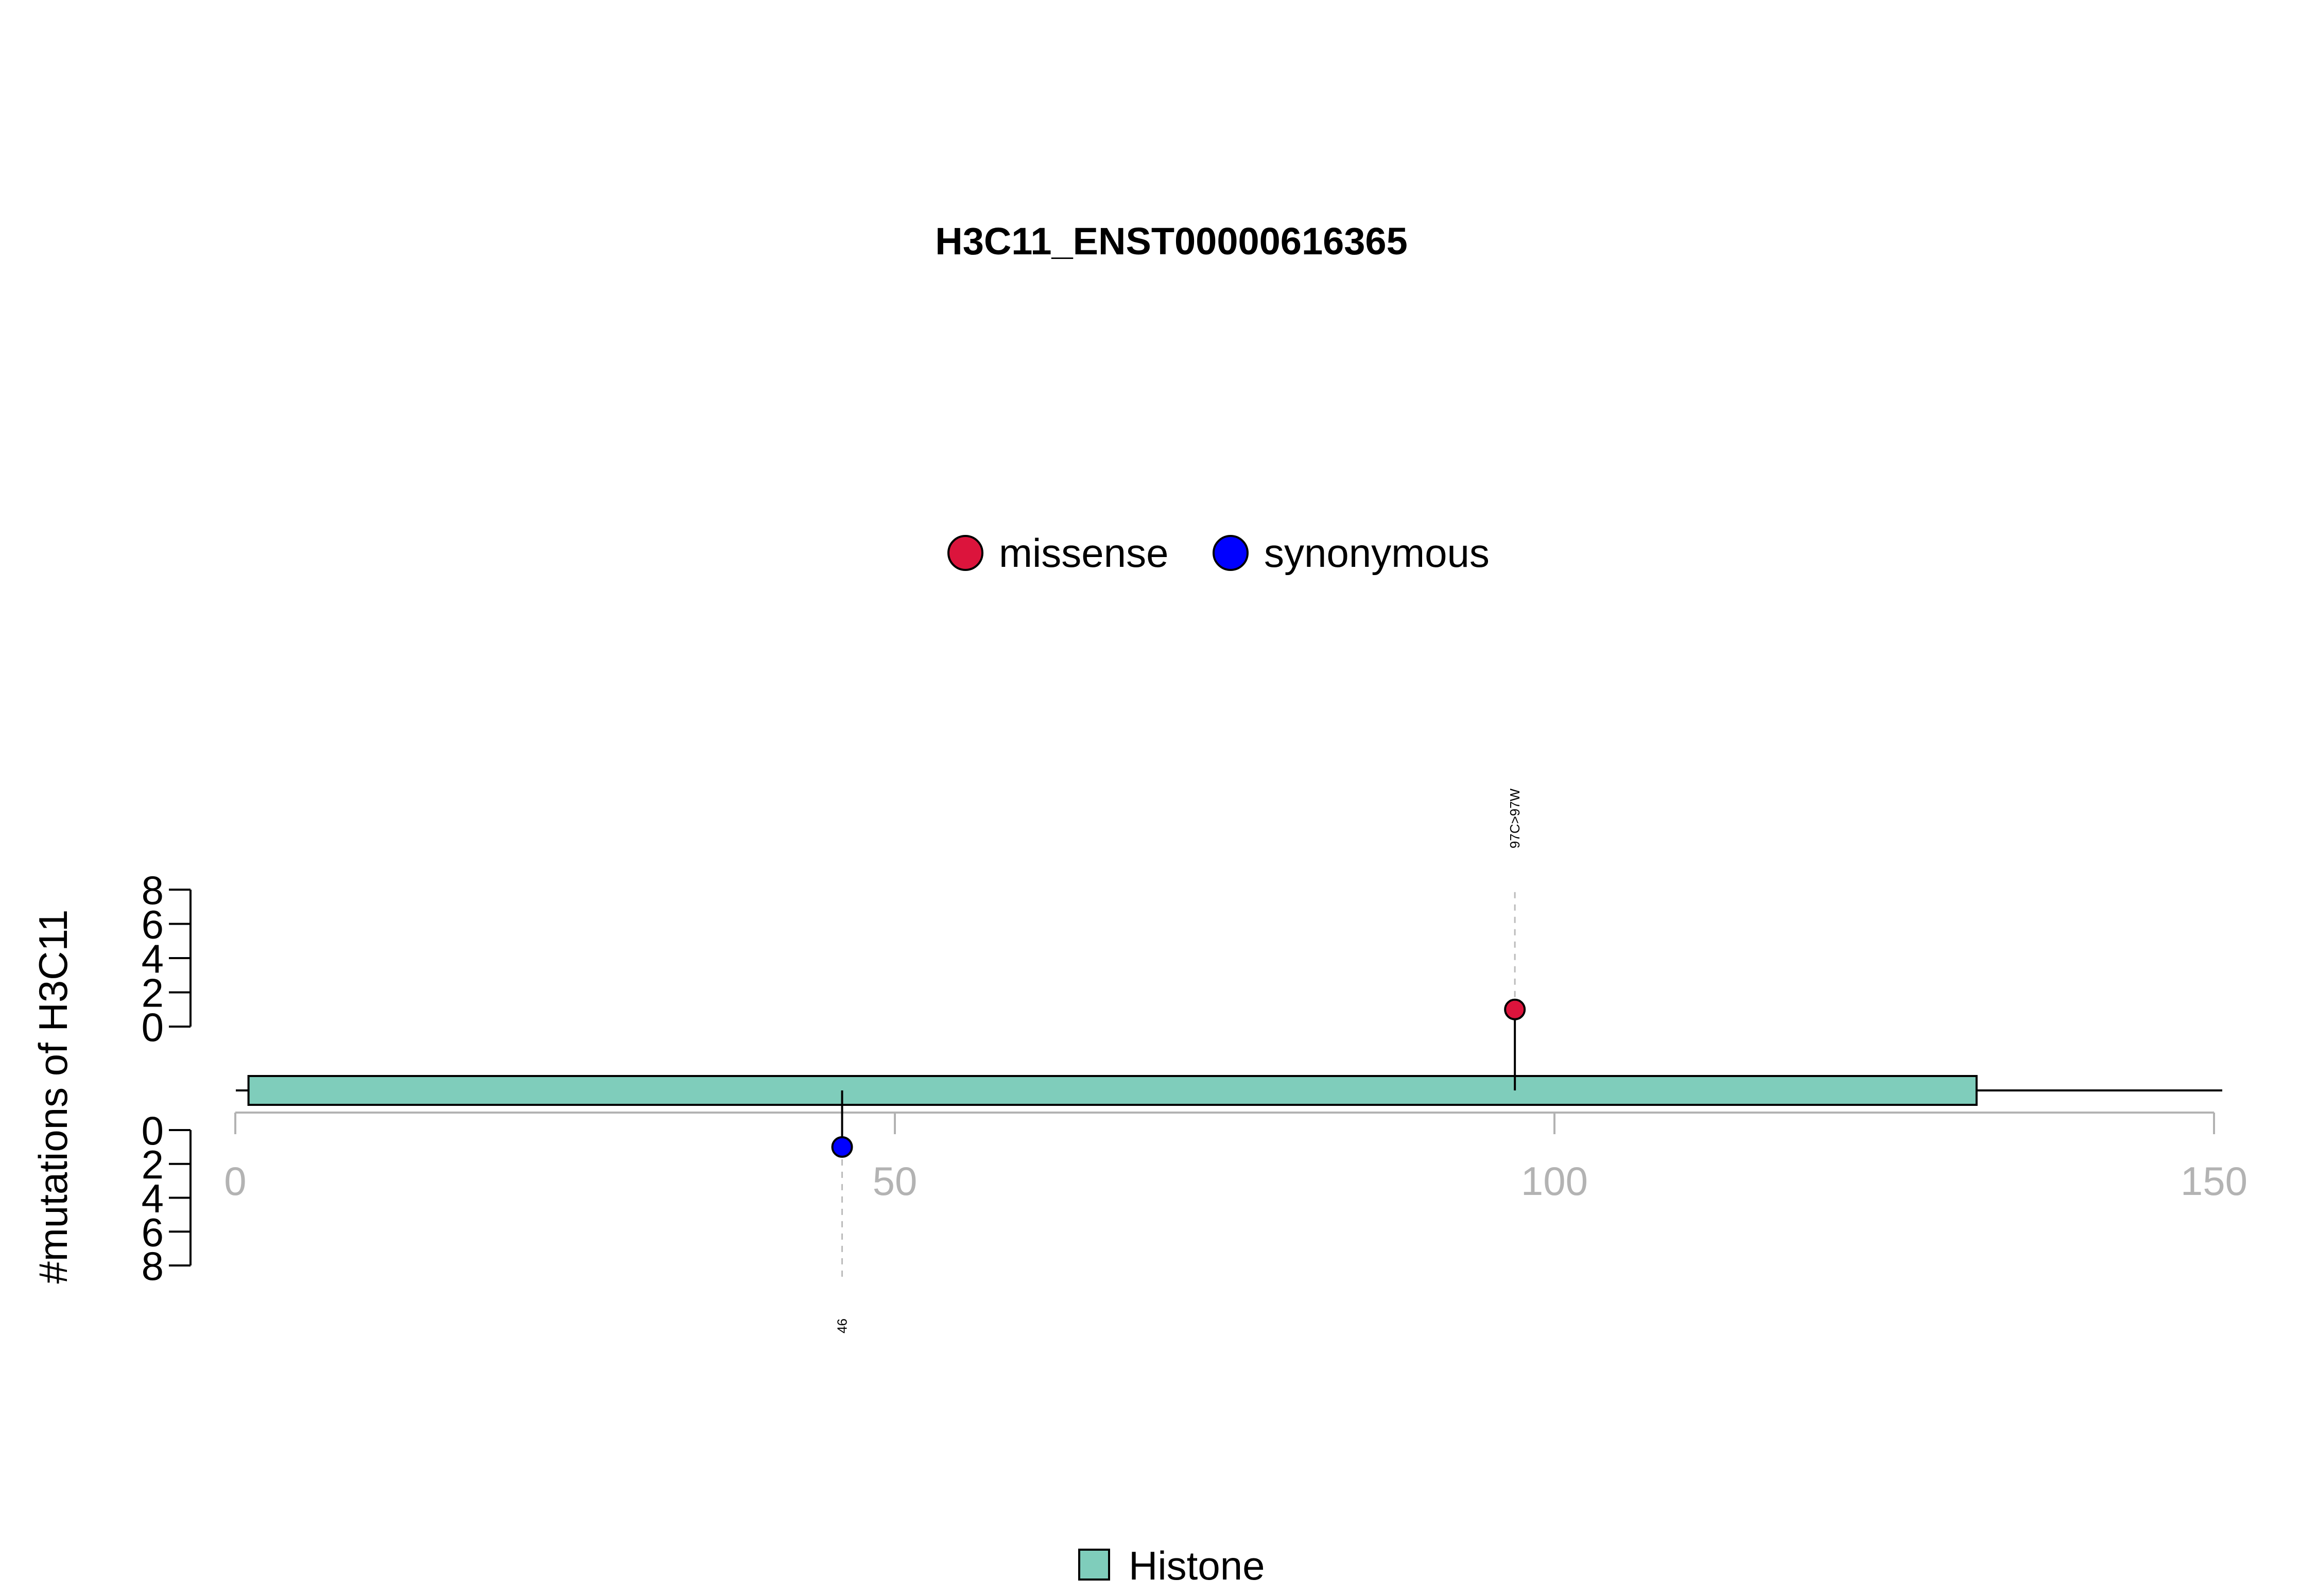 This screenshot has width=2317, height=1596. Describe the element at coordinates (1554, 1181) in the screenshot. I see `x-tick-label: 100` at that location.